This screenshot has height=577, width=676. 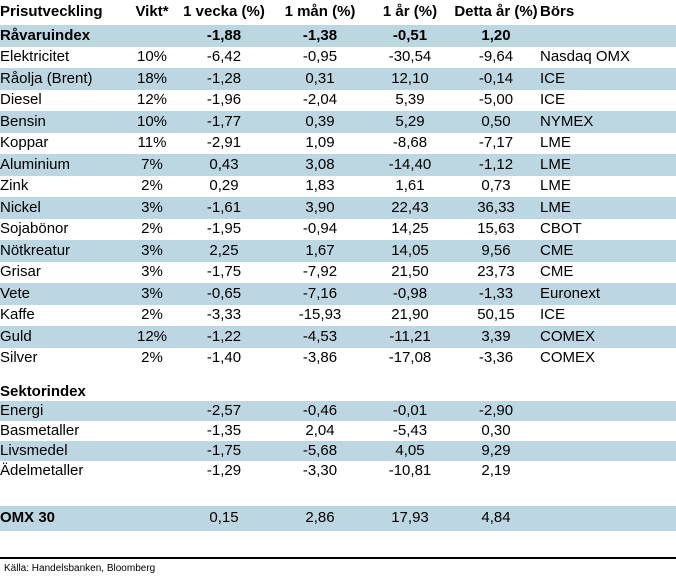 What do you see at coordinates (320, 430) in the screenshot?
I see `month-change: 2,04` at bounding box center [320, 430].